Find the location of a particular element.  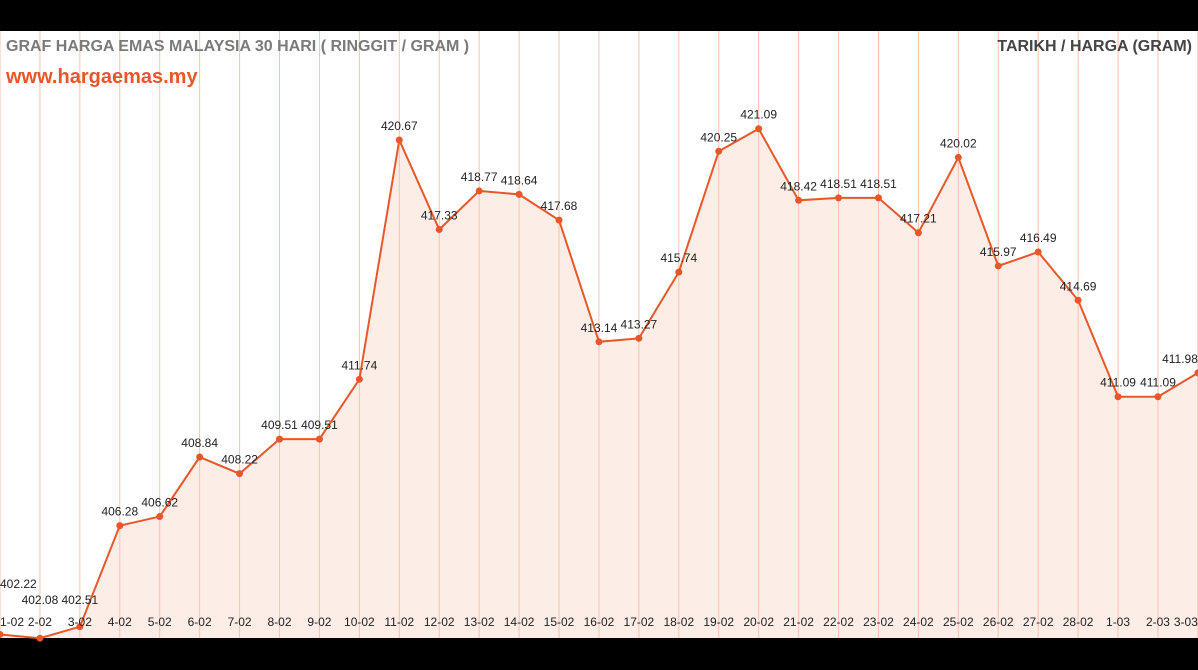

x-tick-label: 24-02 is located at coordinates (918, 622).